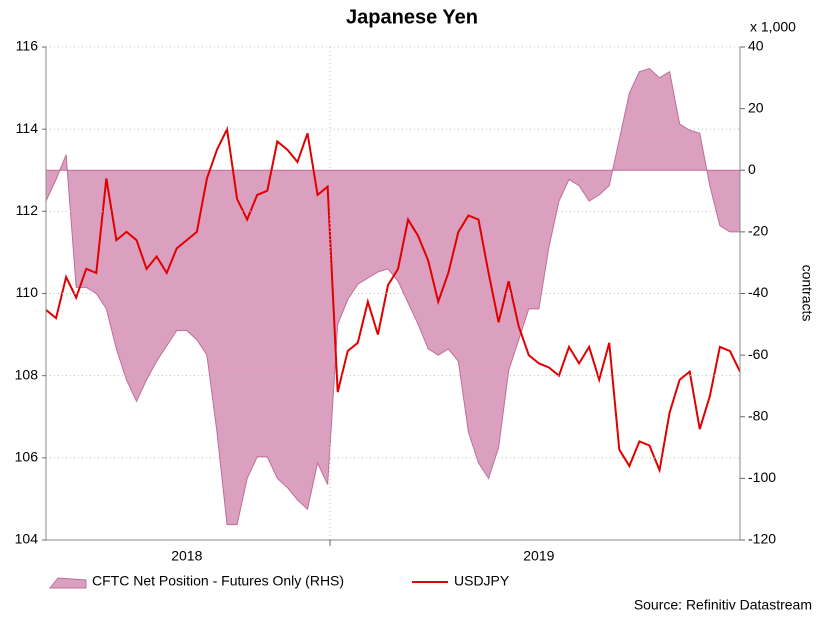 This screenshot has width=824, height=631. Describe the element at coordinates (756, 107) in the screenshot. I see `y2-tick-label: 20` at that location.